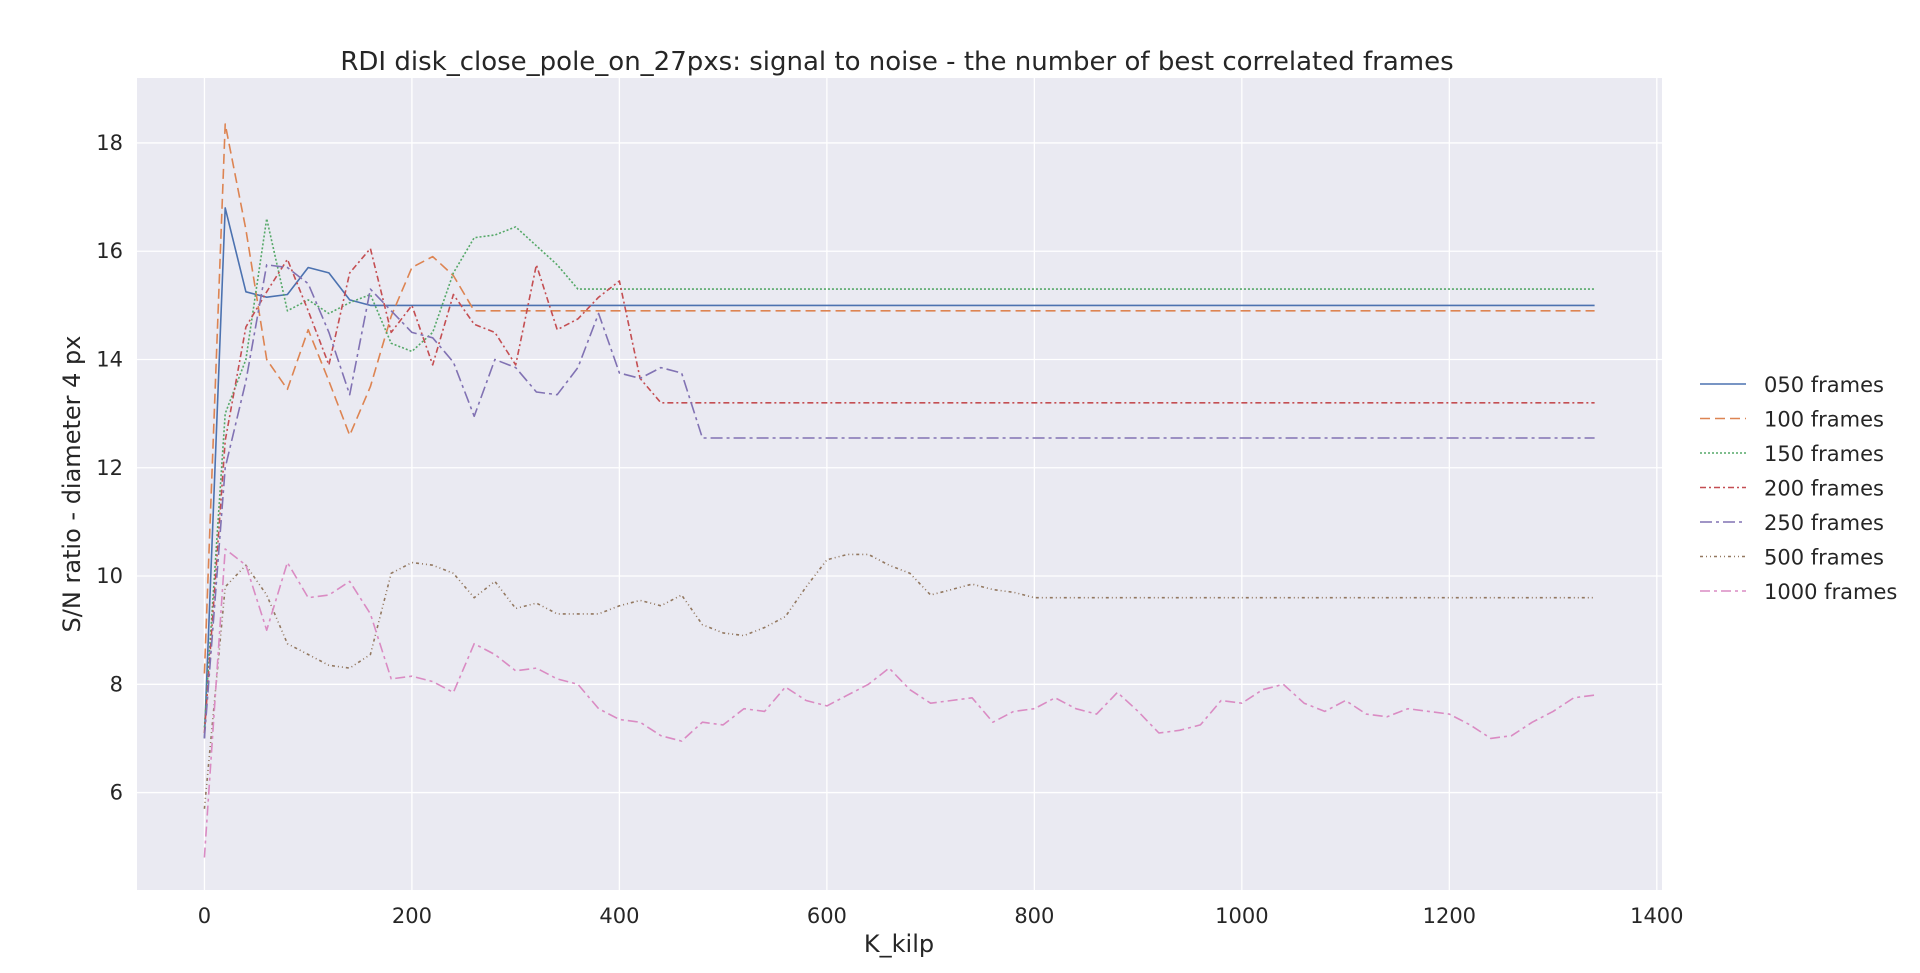  What do you see at coordinates (109, 359) in the screenshot?
I see `y-tick-label: 14` at bounding box center [109, 359].